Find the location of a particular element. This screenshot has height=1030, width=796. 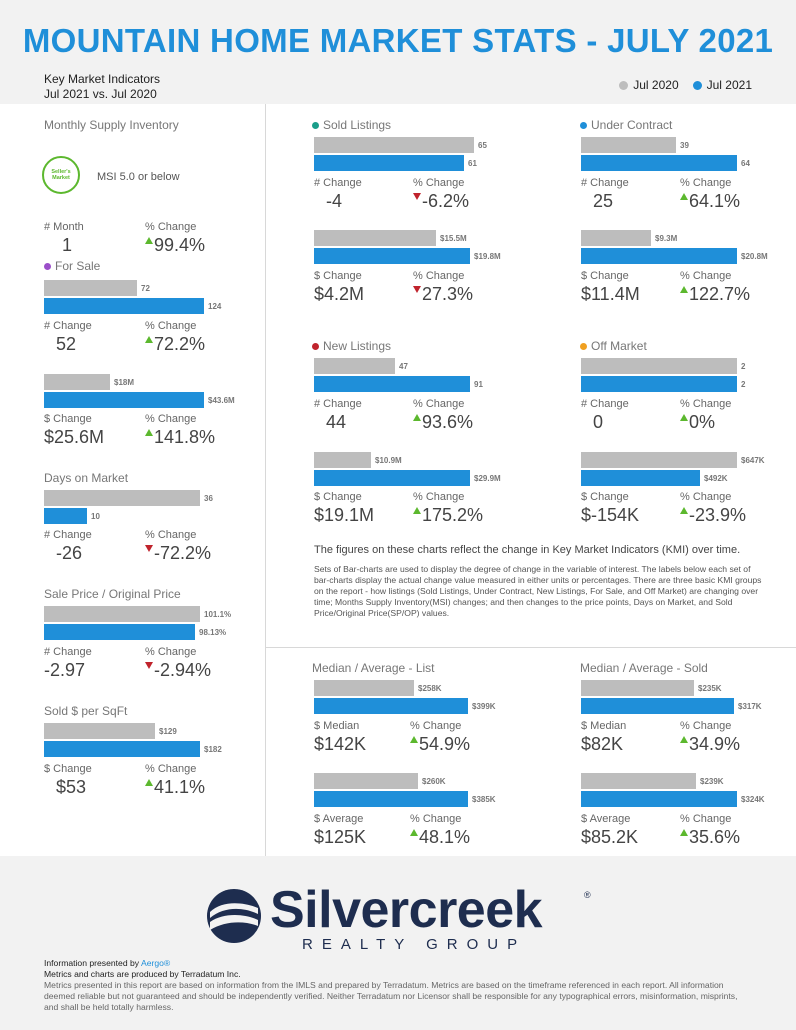

sold-average-change-pct-text: 35.6% is located at coordinates (715, 837).